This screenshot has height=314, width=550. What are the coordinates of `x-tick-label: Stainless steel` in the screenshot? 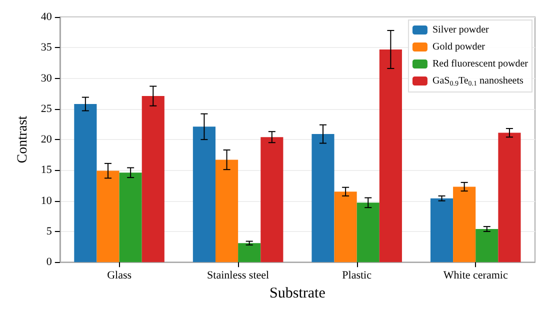 It's located at (238, 276).